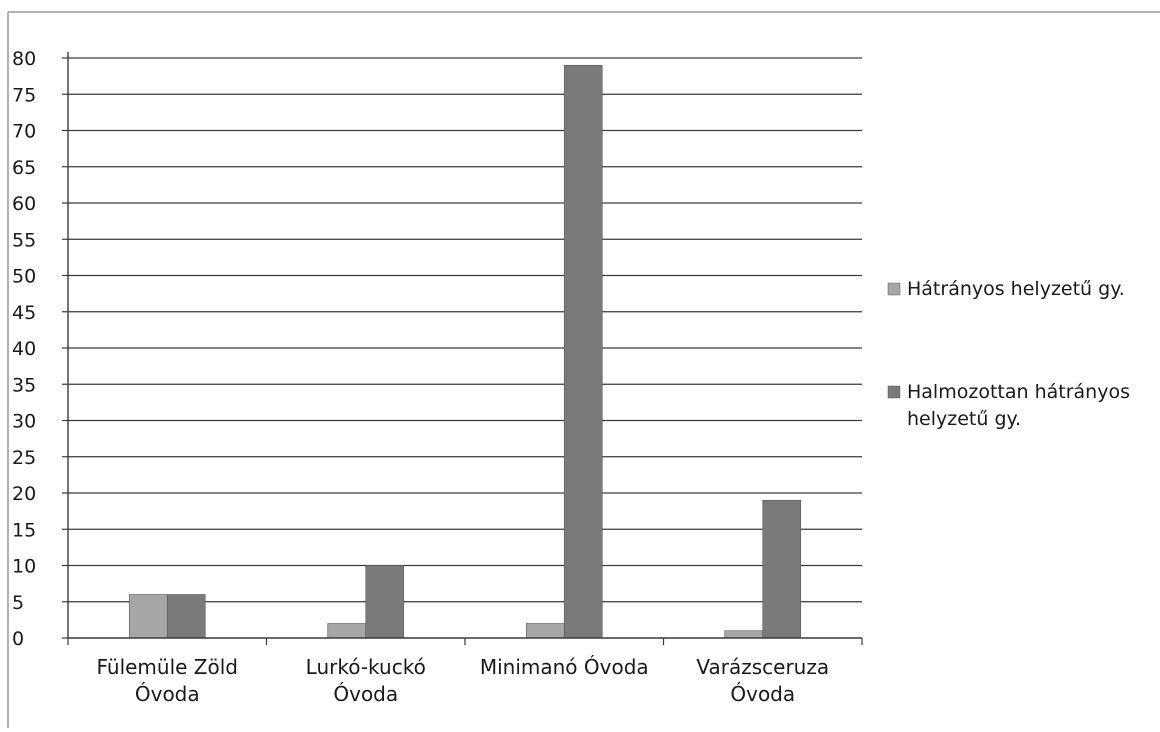  I want to click on y-tick-label: 70, so click(24, 132).